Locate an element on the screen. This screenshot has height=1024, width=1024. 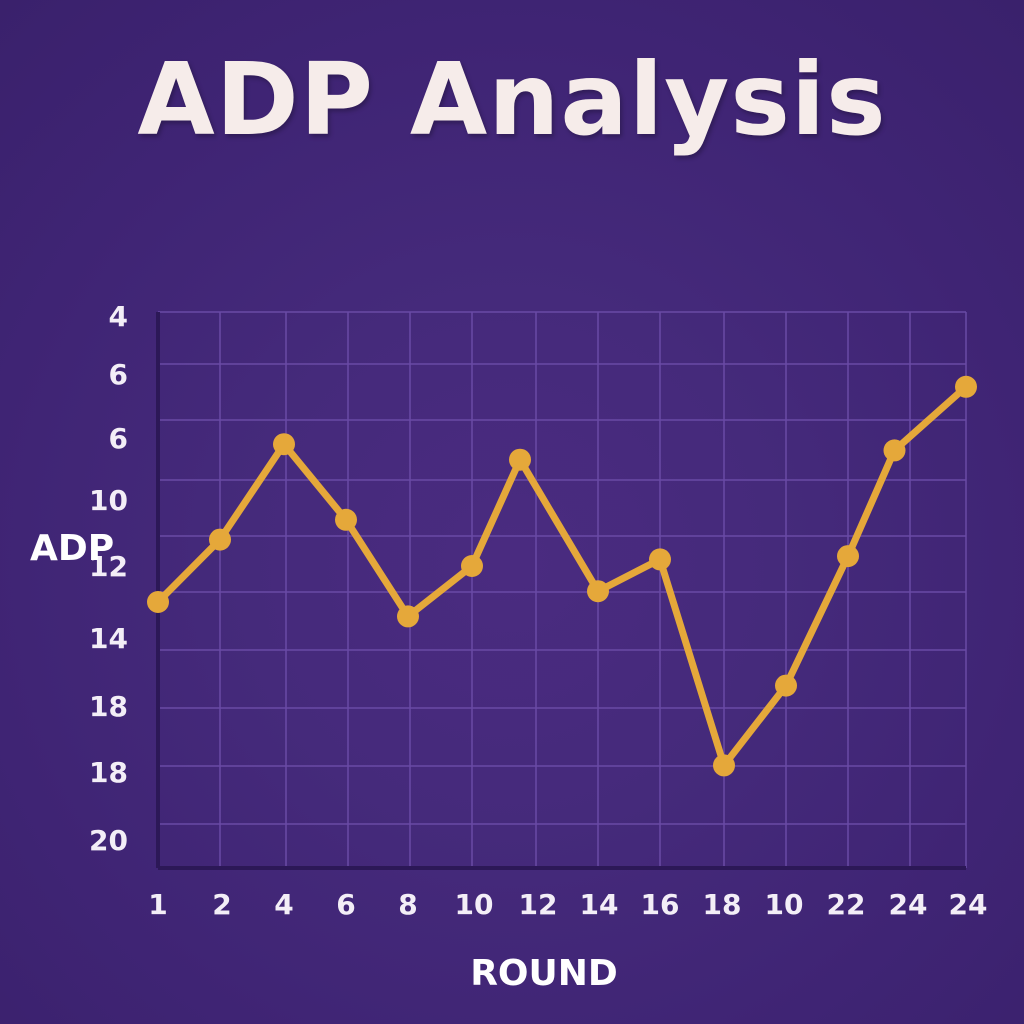
x-tick-label: 6 is located at coordinates (345, 904).